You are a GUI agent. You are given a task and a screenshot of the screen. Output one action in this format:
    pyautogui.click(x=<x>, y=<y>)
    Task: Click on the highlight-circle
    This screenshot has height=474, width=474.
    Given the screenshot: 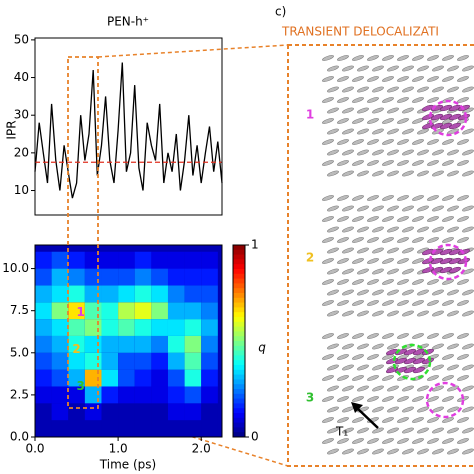 What is the action you would take?
    pyautogui.click(x=448, y=118)
    